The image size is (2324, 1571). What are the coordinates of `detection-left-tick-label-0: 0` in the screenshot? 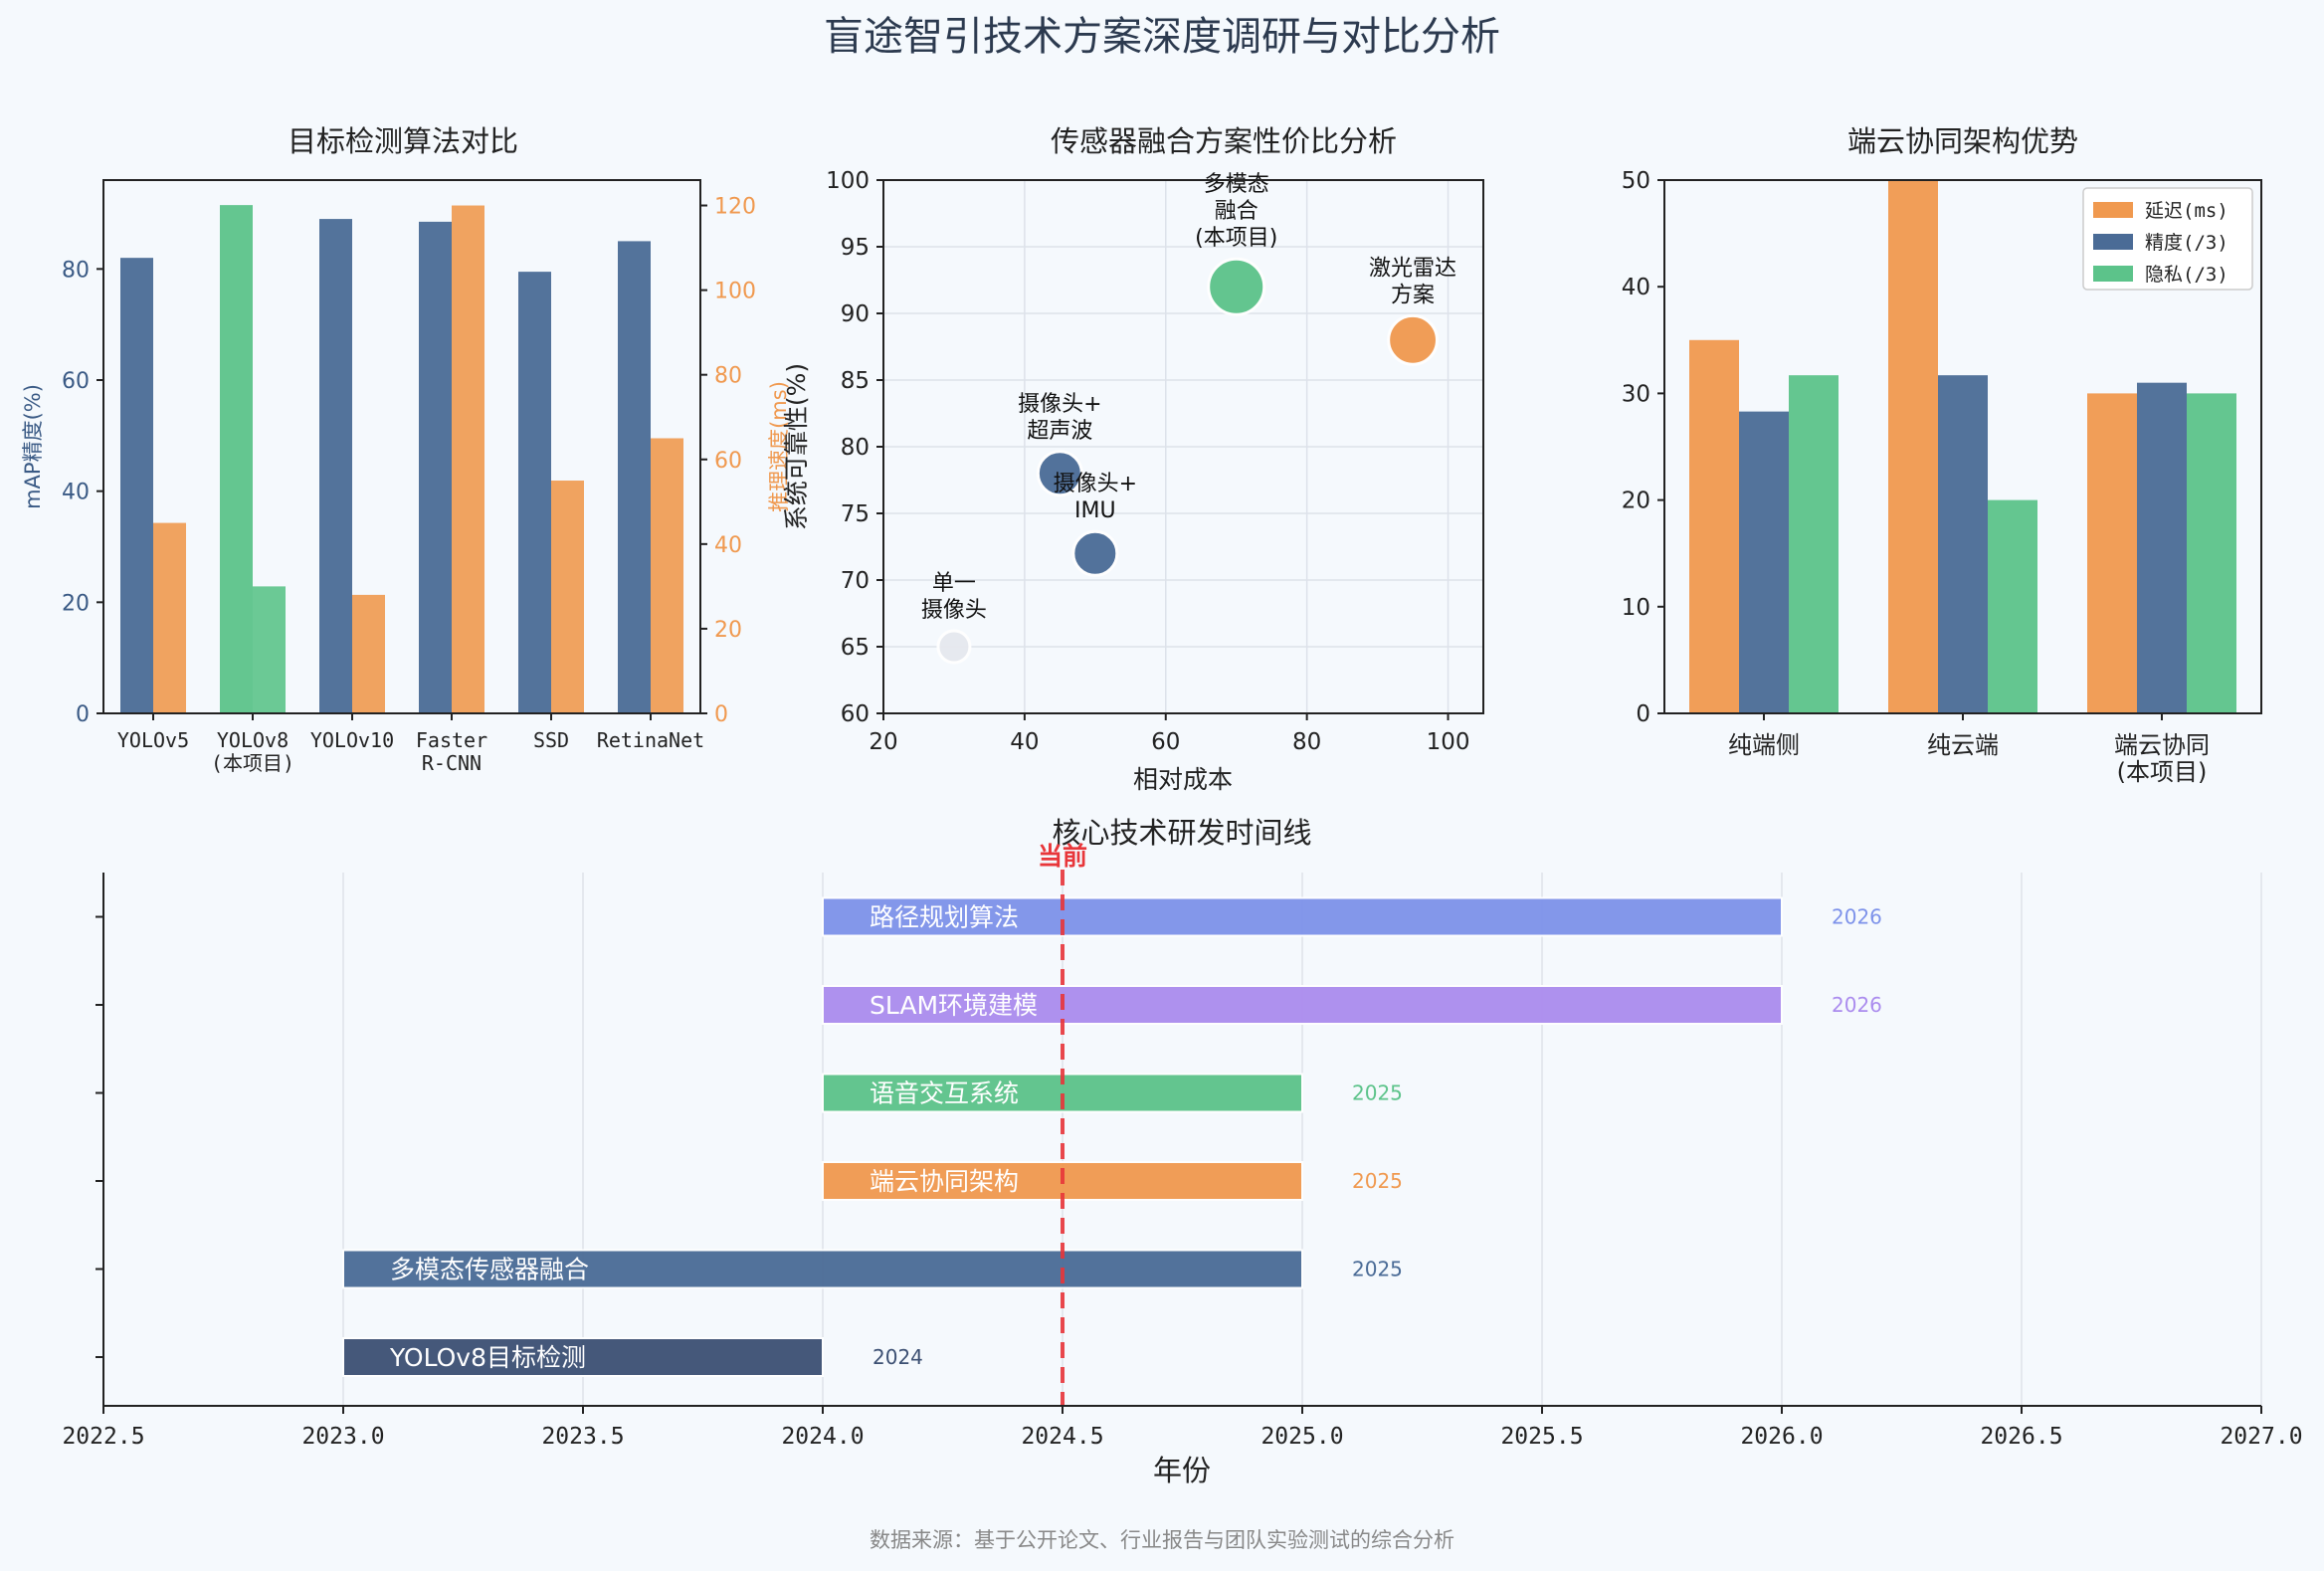 It's located at (83, 715).